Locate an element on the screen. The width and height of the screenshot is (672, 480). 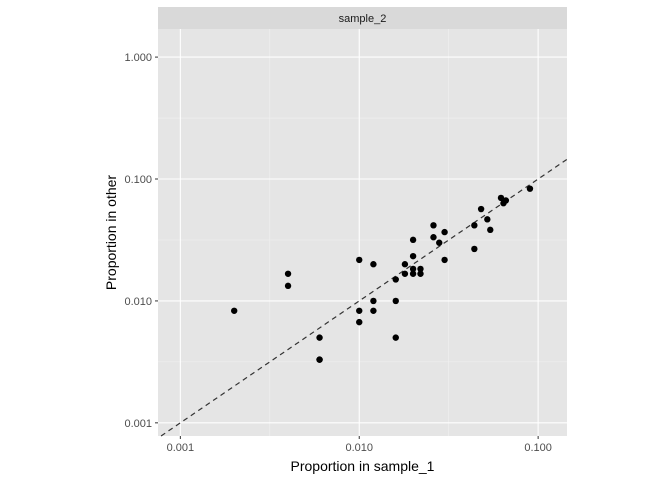
y-axis-title: Proportion in other is located at coordinates (111, 233).